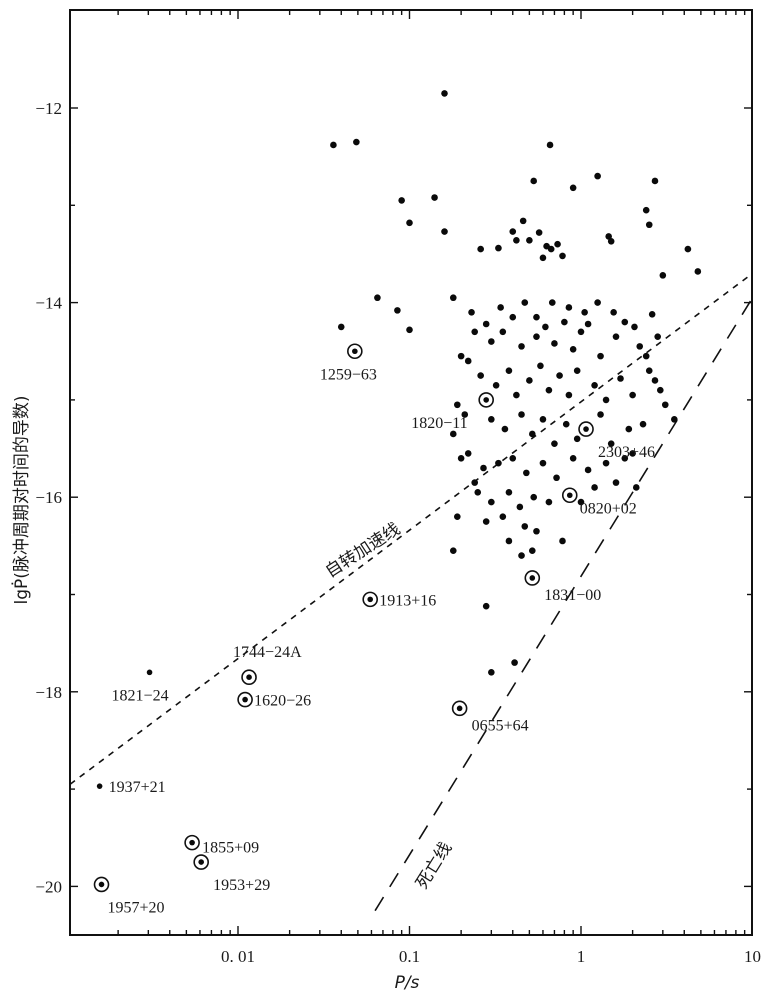 The image size is (769, 992). I want to click on y-tick-label: −18, so click(48, 692).